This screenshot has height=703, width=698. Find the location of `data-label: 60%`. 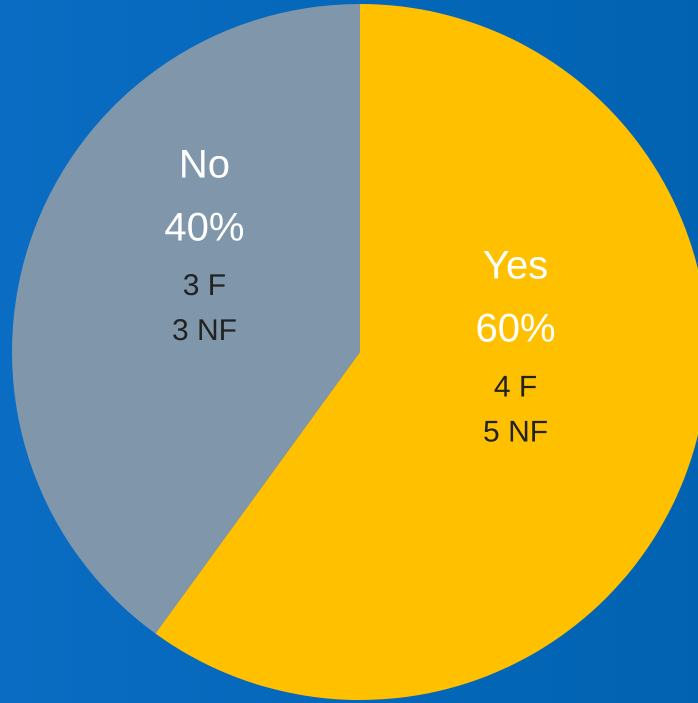

data-label: 60% is located at coordinates (516, 328).